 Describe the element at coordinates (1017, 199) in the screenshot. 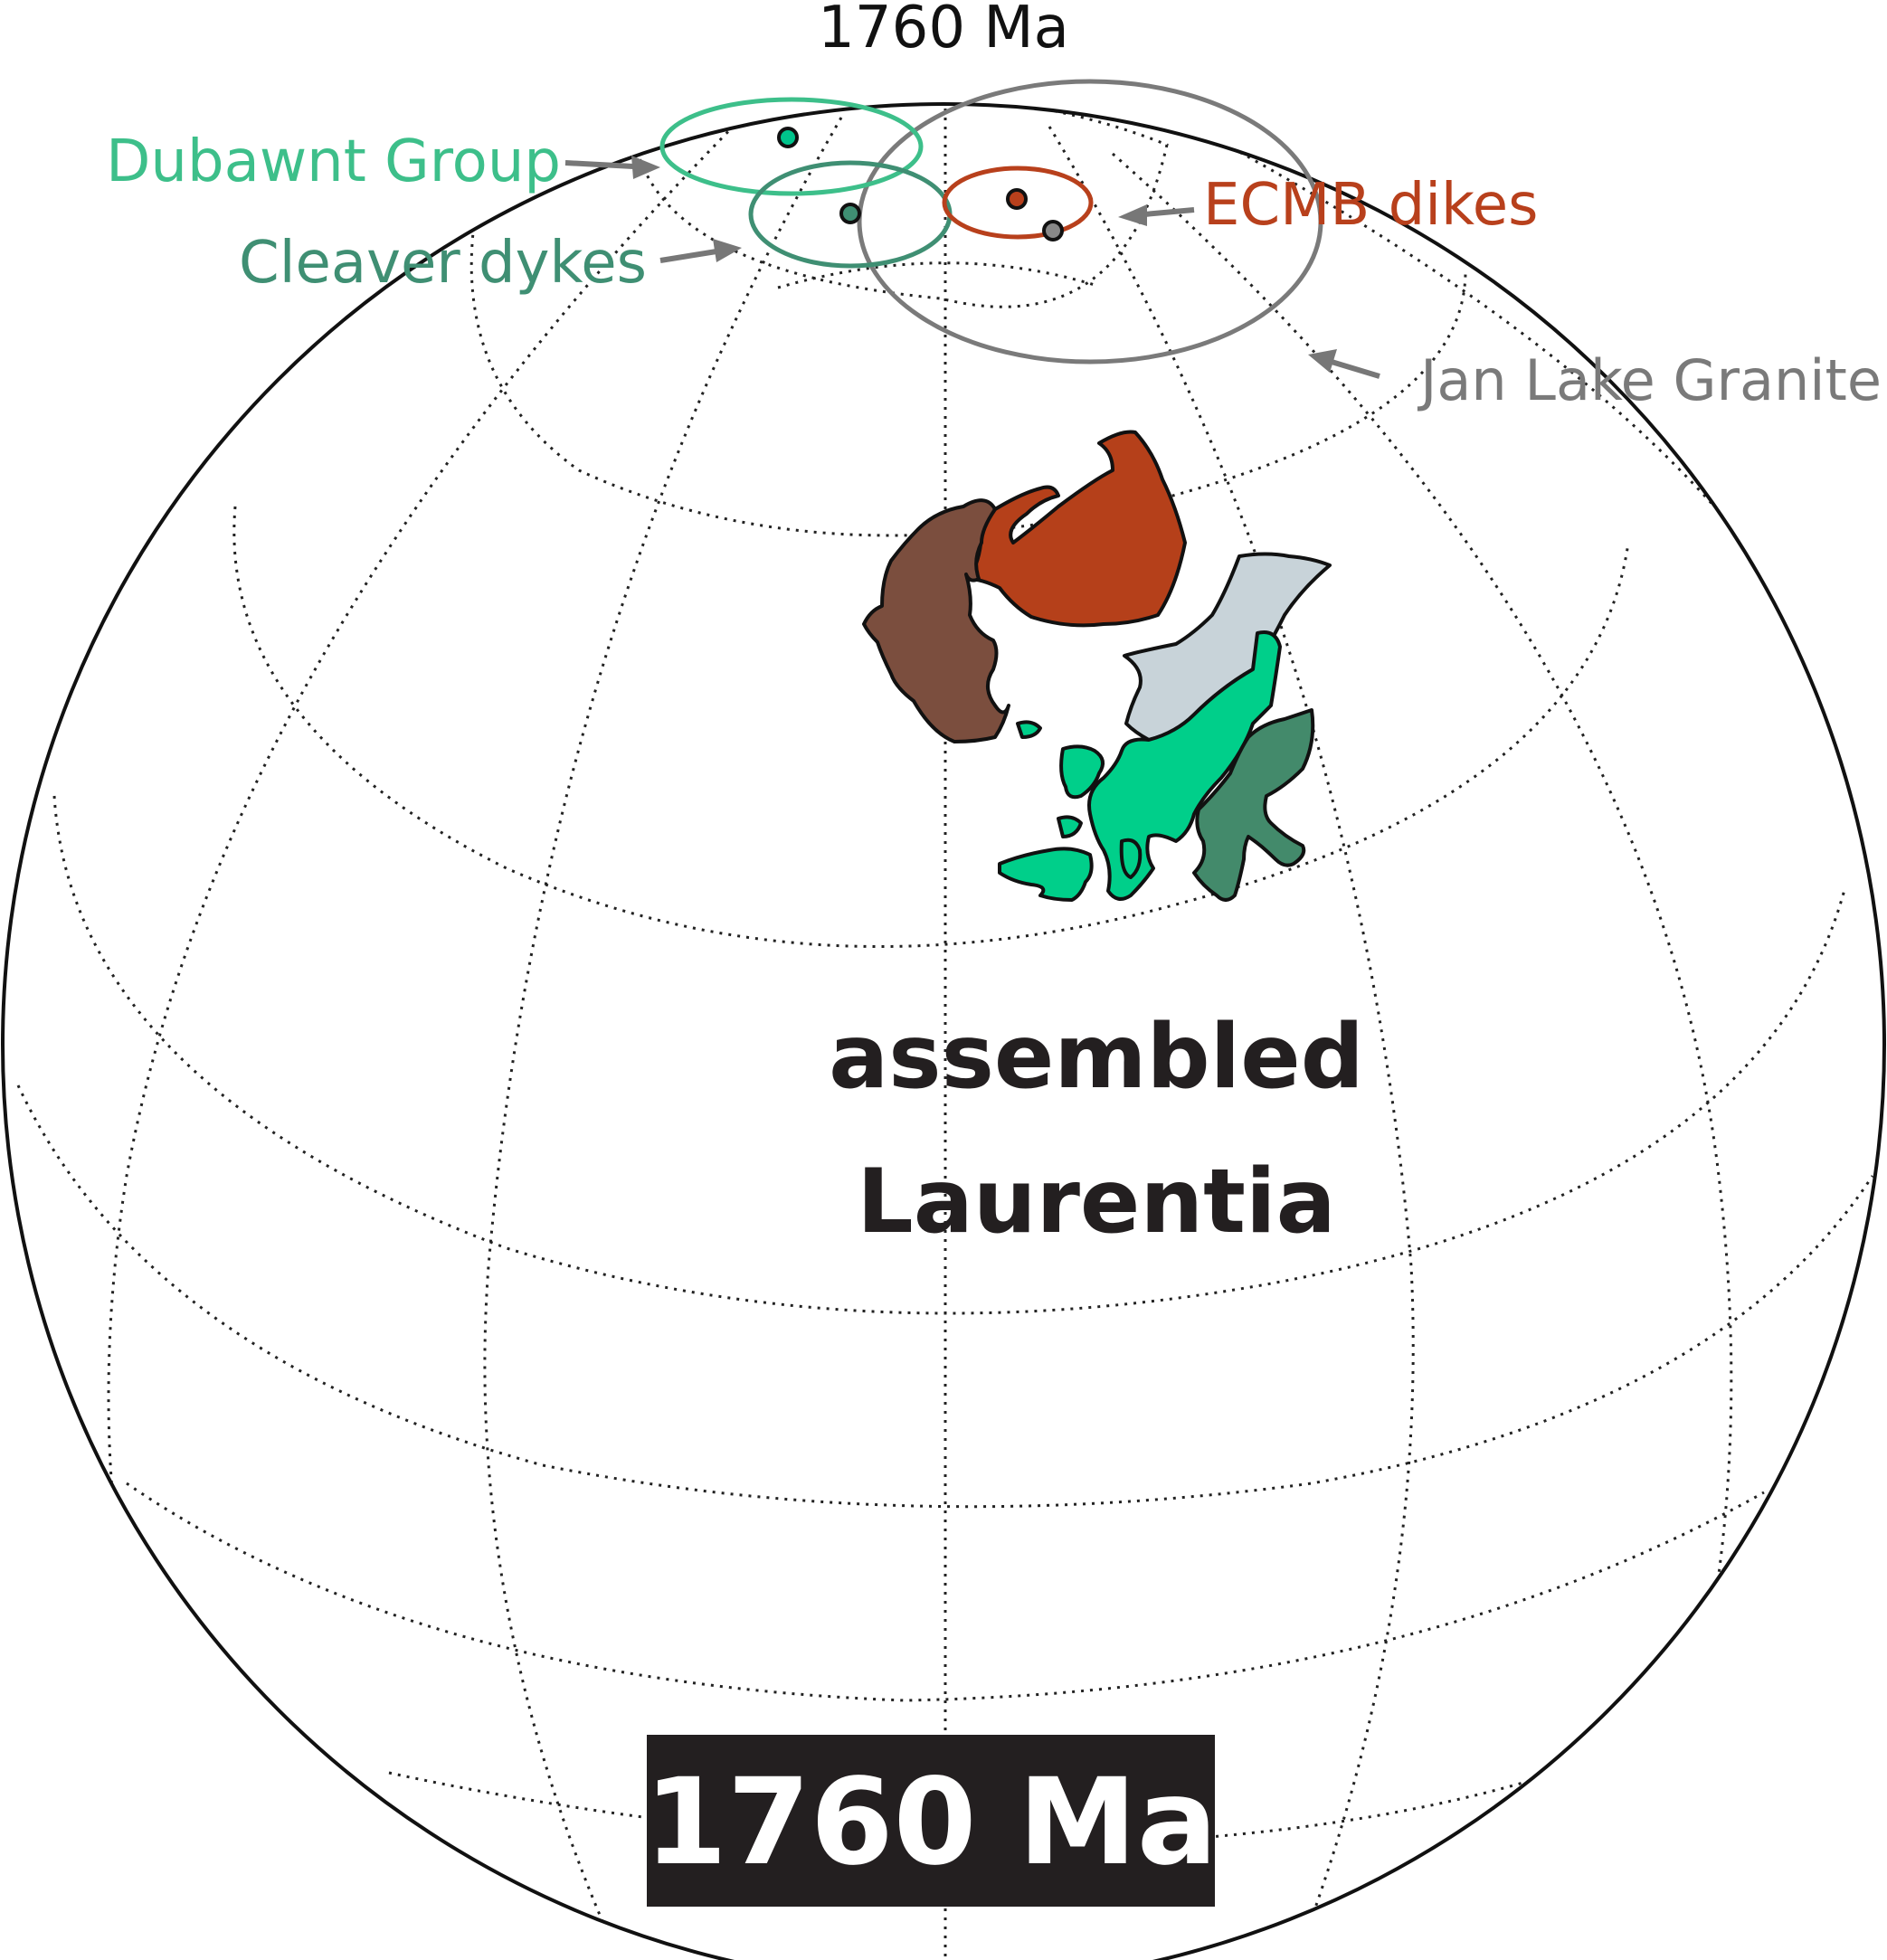

I see `ecmb-dikes-pole` at that location.